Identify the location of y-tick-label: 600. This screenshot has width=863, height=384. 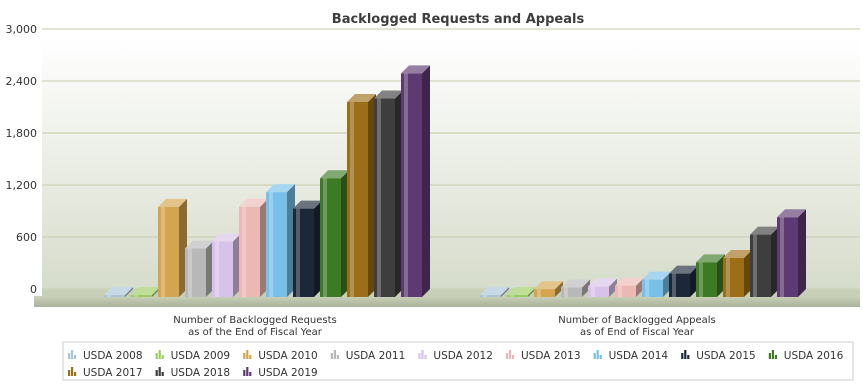
(26, 237).